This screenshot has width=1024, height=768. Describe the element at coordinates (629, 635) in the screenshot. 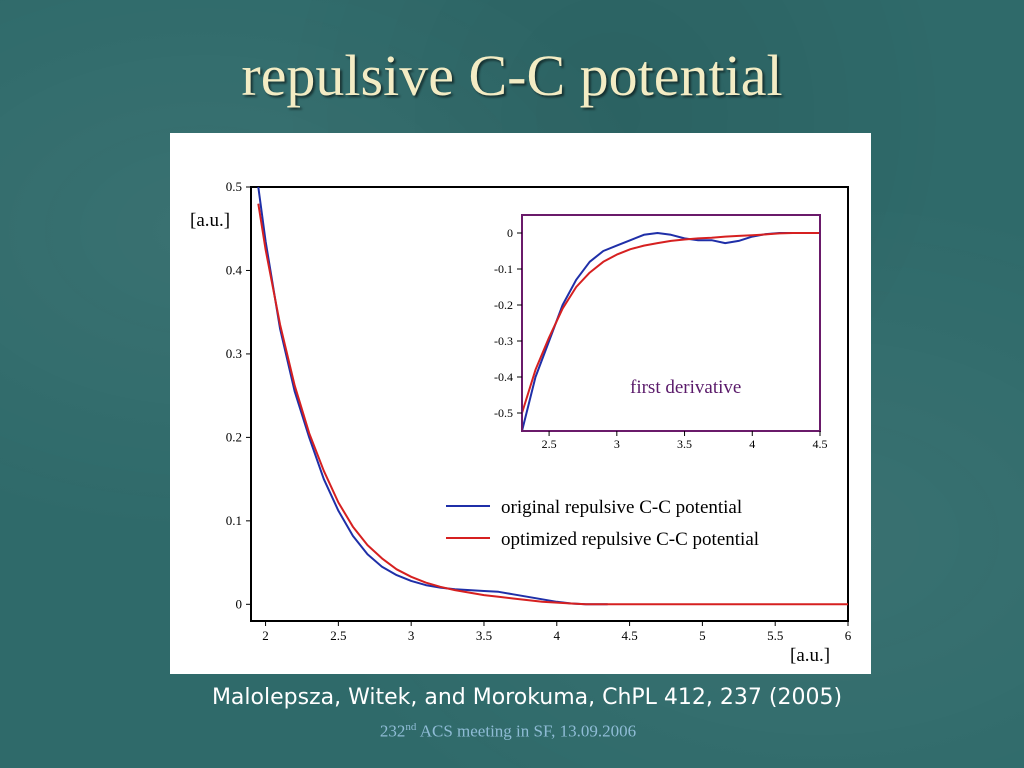

I see `main-x-tick-label: 4.5` at that location.